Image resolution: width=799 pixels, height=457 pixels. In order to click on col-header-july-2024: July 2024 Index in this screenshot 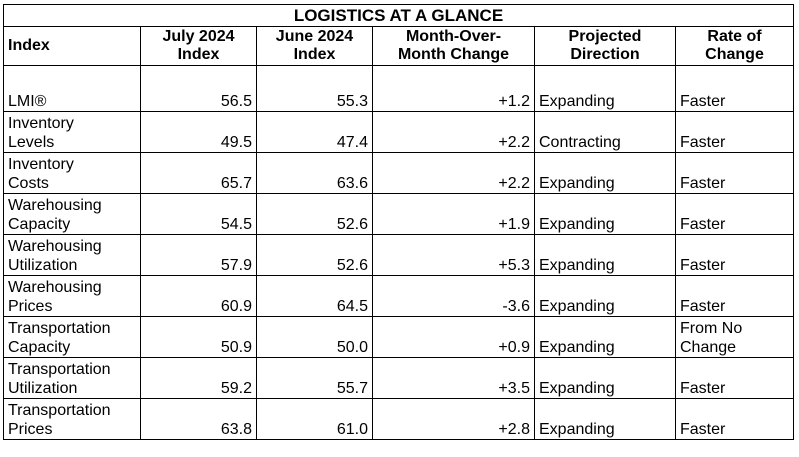, I will do `click(198, 46)`.